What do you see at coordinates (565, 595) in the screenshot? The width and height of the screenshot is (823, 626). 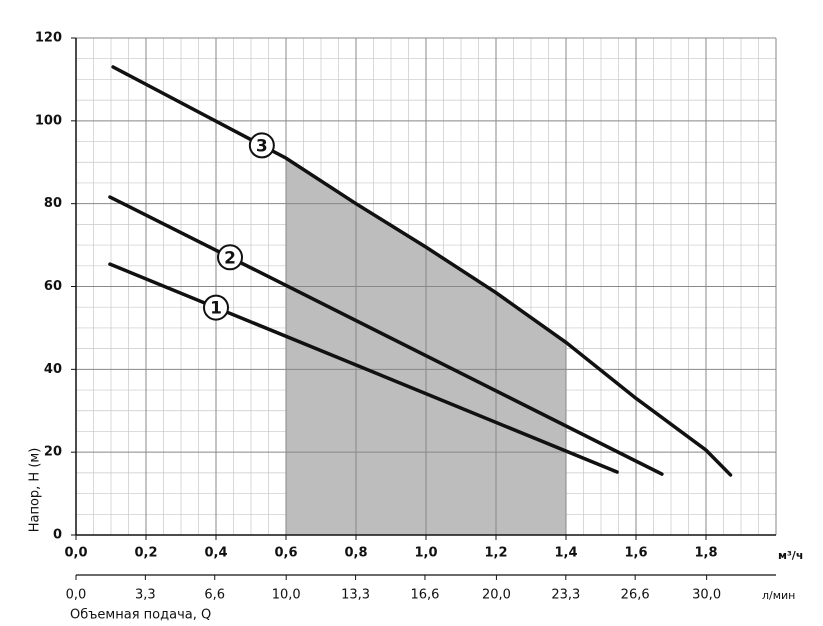 I see `x2-tick-label: 23,3` at bounding box center [565, 595].